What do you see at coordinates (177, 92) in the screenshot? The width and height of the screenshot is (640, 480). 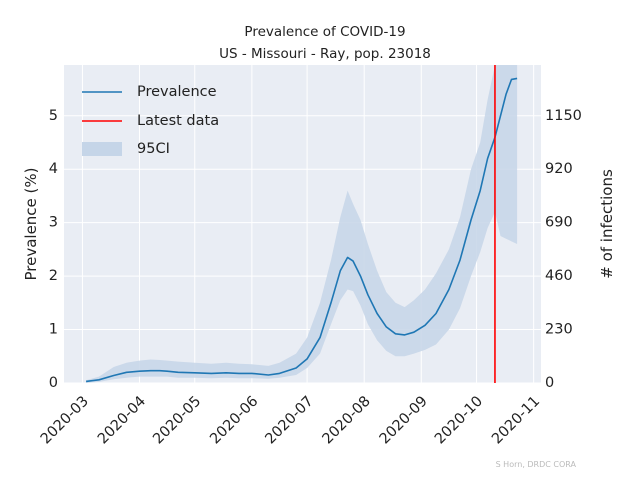 I see `legend-prevalence-label: Prevalence` at bounding box center [177, 92].